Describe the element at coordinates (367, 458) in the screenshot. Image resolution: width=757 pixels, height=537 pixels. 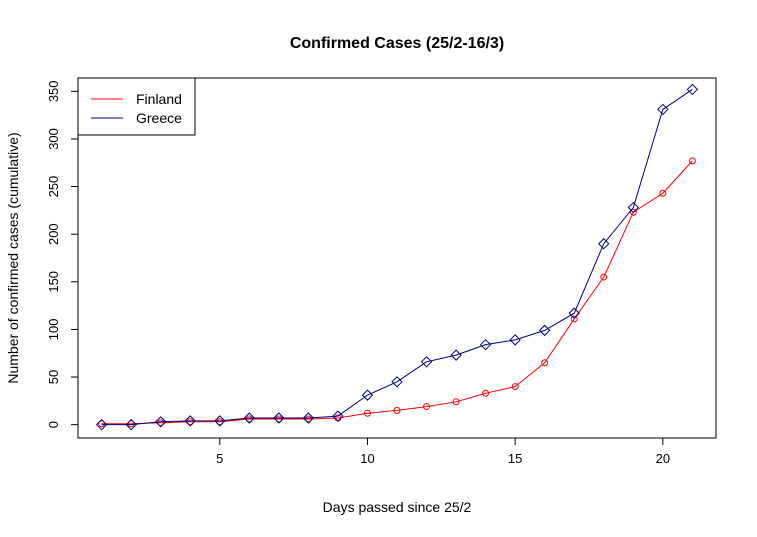
I see `x-tick-label: 10` at that location.